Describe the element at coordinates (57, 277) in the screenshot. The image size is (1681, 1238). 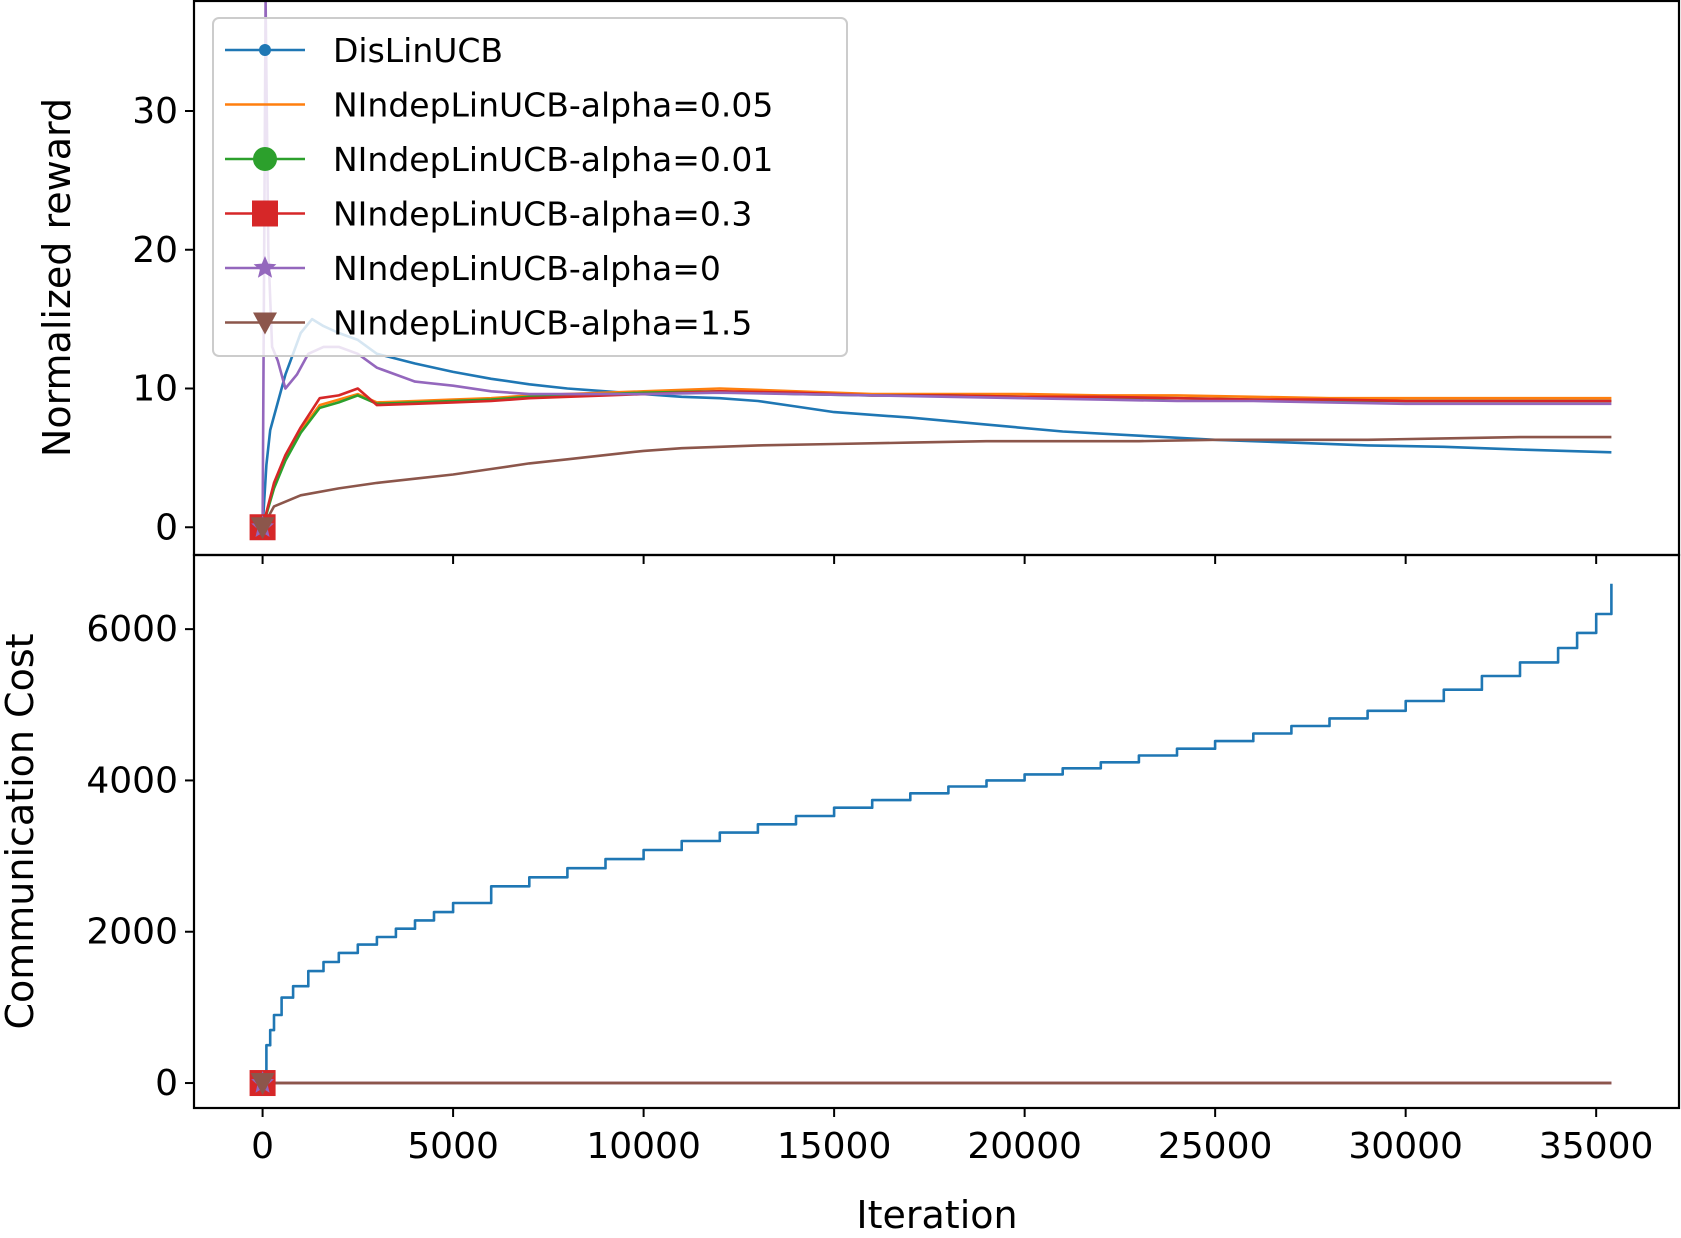
I see `y-axis-label-0: Normalized reward` at that location.